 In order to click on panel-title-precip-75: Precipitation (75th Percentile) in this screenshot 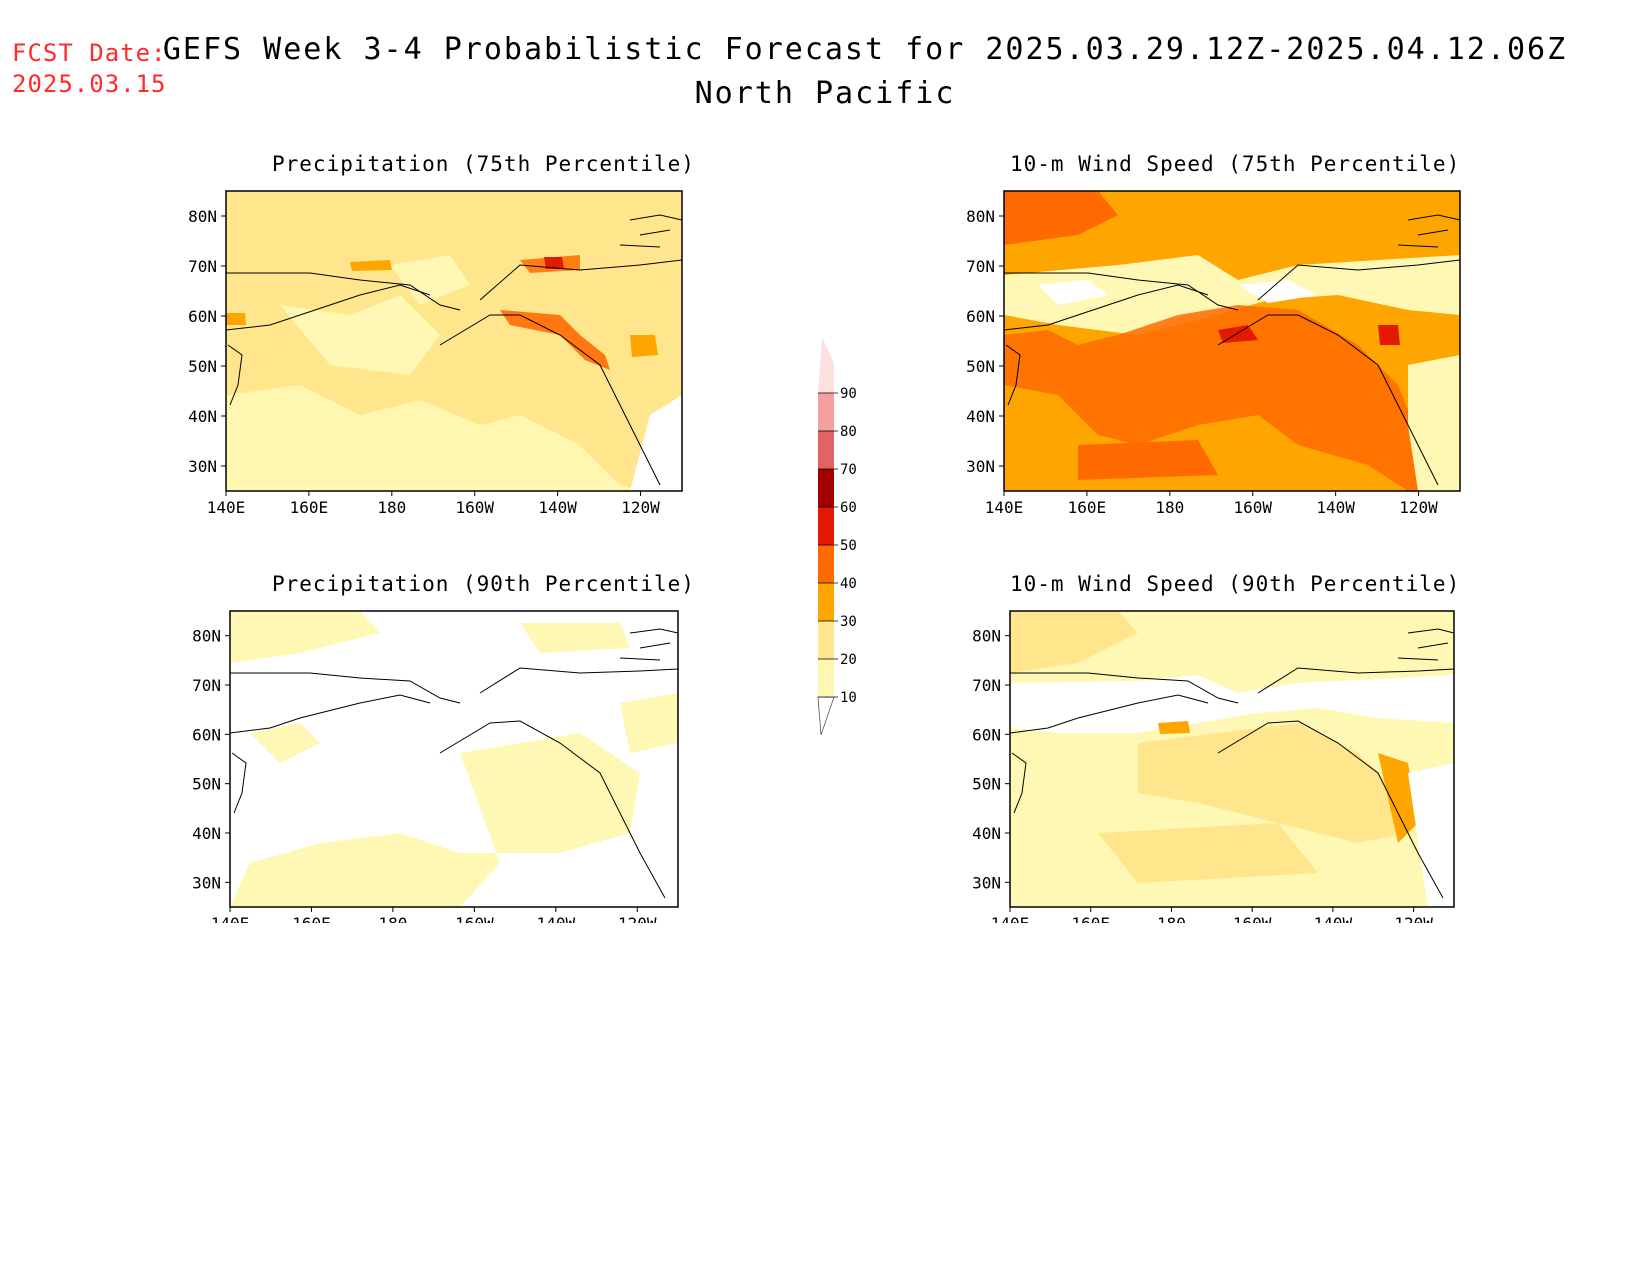, I will do `click(483, 164)`.